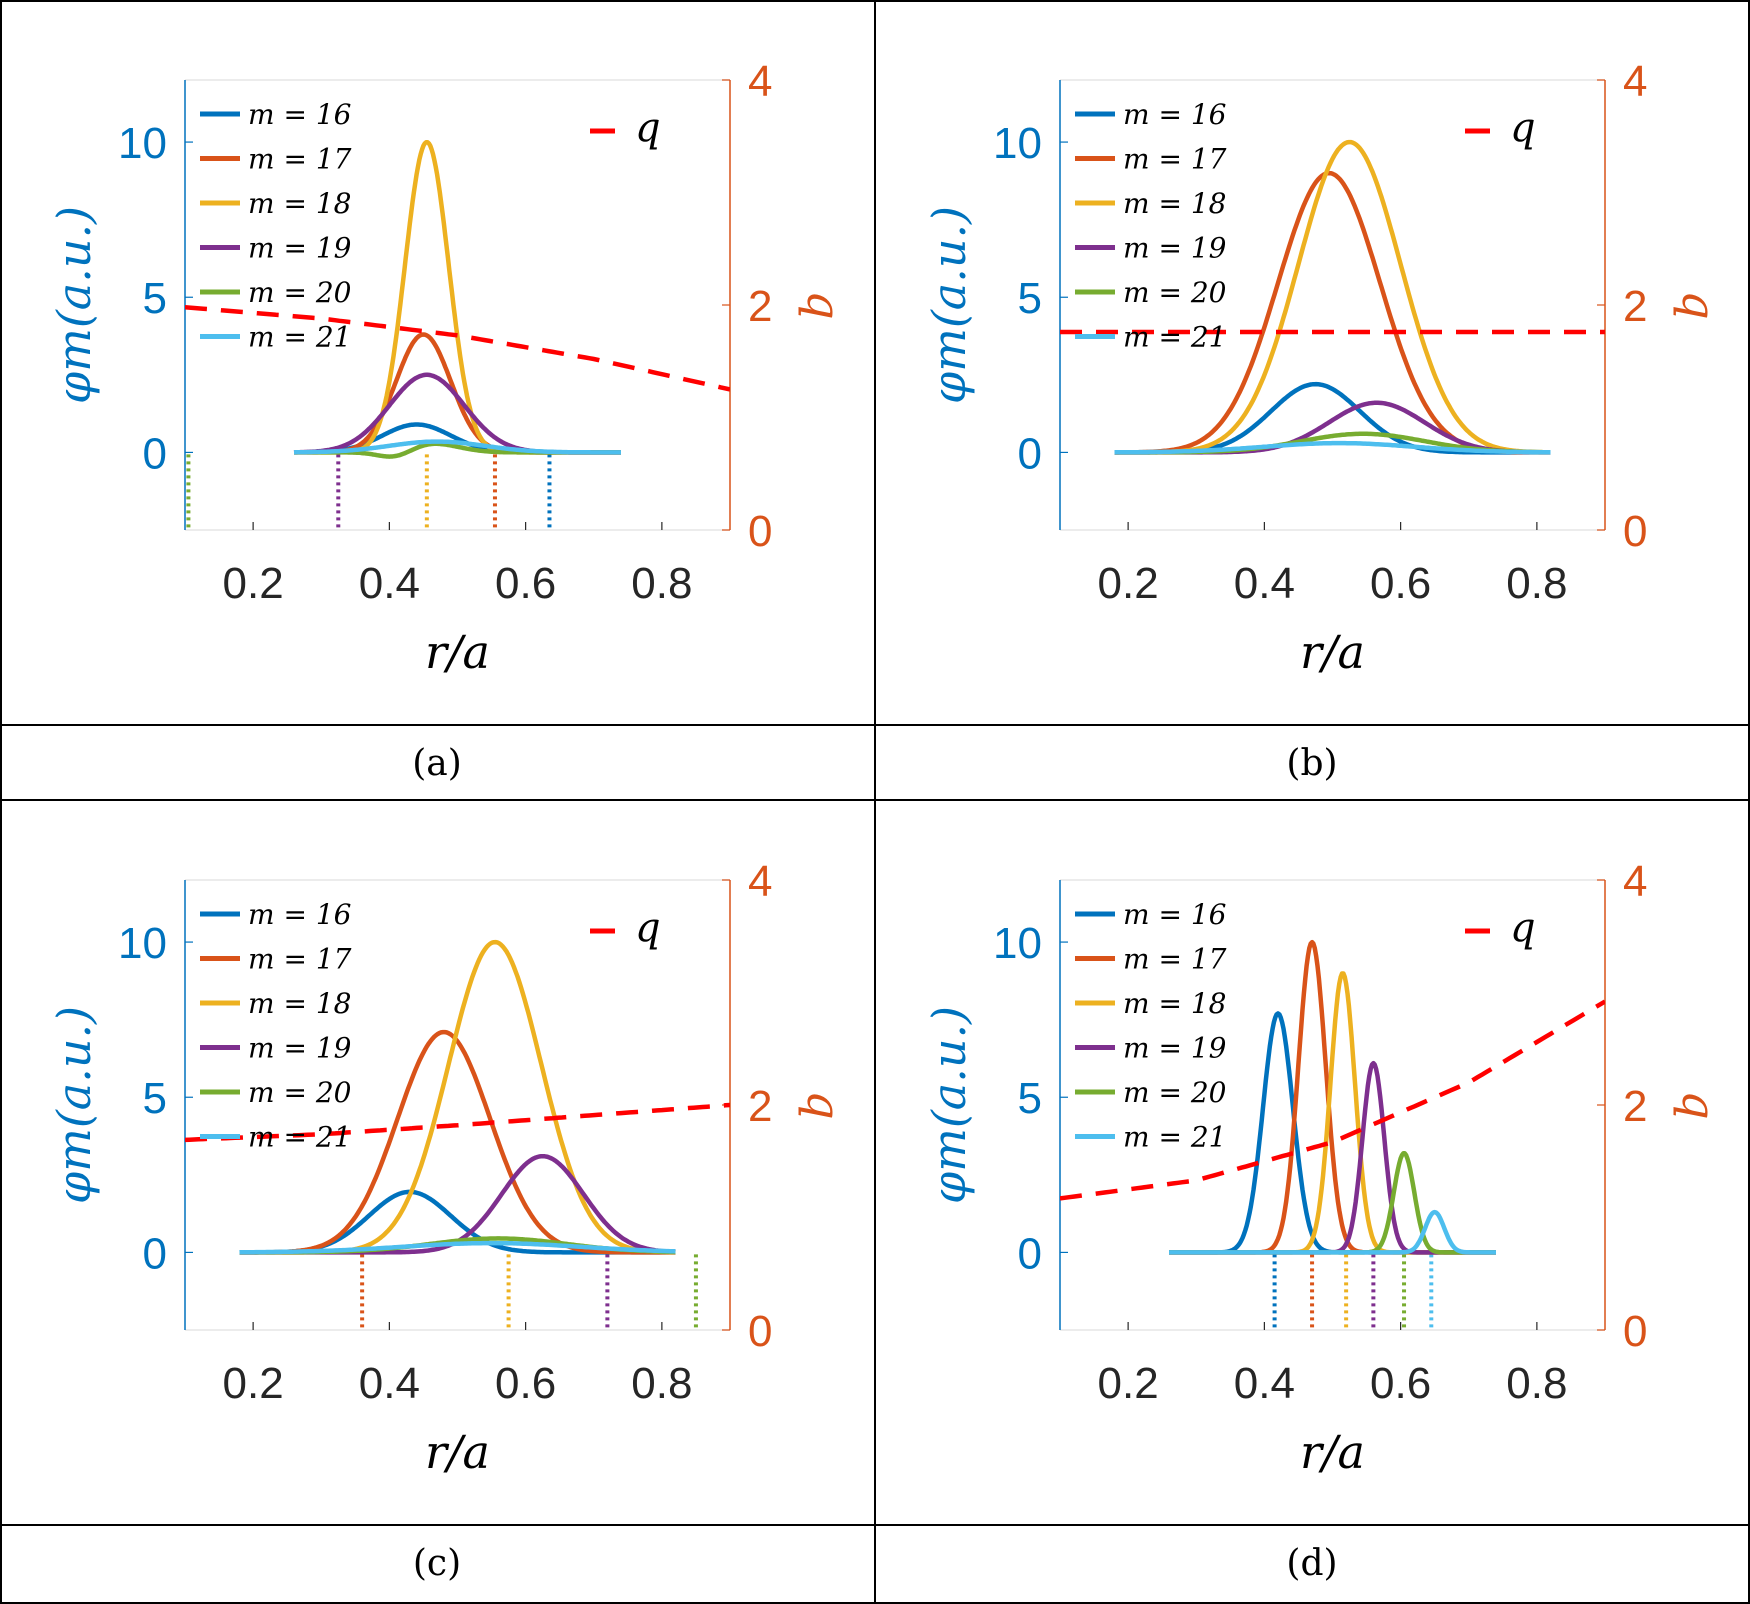 This screenshot has height=1604, width=1750. I want to click on panel-caption: (b), so click(1311, 763).